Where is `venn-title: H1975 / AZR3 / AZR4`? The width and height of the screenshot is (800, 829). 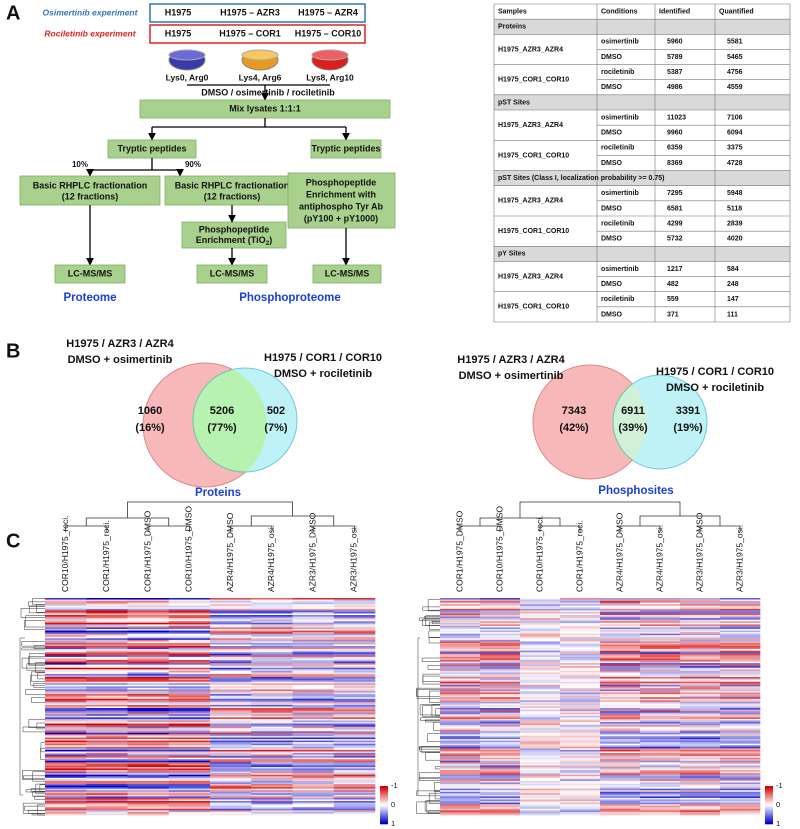
venn-title: H1975 / AZR3 / AZR4 is located at coordinates (511, 360).